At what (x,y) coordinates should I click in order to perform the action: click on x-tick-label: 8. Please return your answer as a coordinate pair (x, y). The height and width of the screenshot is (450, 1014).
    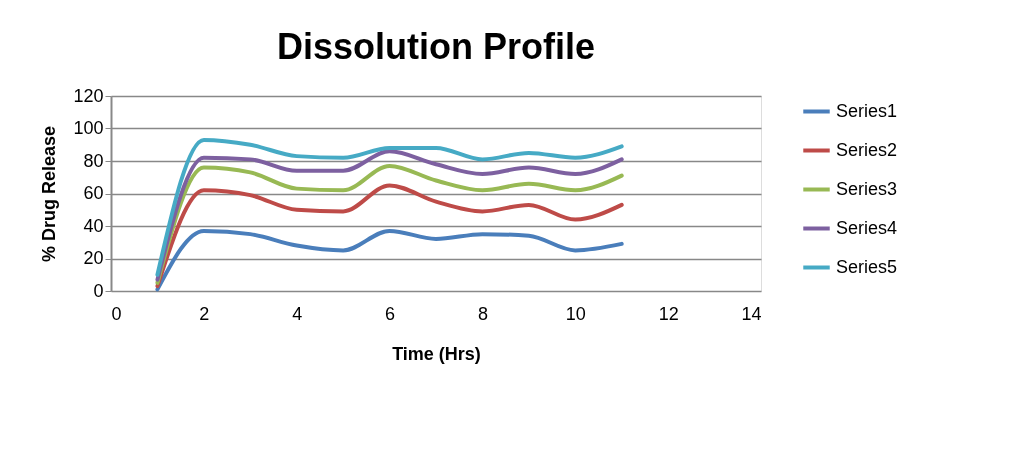
    Looking at the image, I should click on (482, 313).